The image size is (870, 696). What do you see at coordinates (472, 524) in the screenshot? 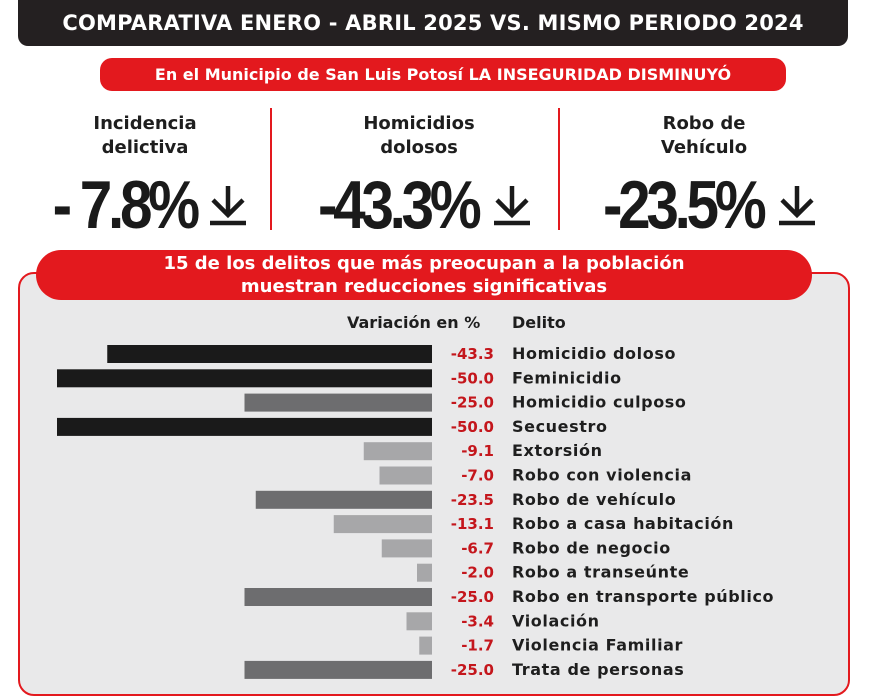
I see `value-label-7: -13.1` at bounding box center [472, 524].